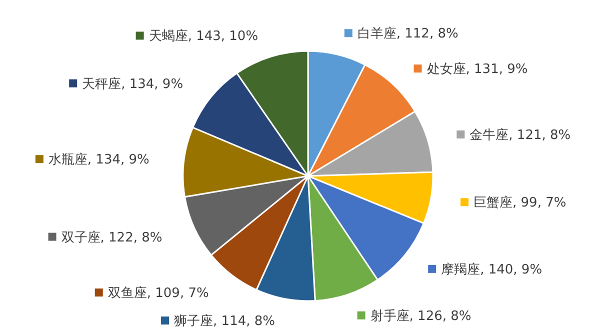  What do you see at coordinates (407, 34) in the screenshot?
I see `legend-label: 白羊座, 112, 8%` at bounding box center [407, 34].